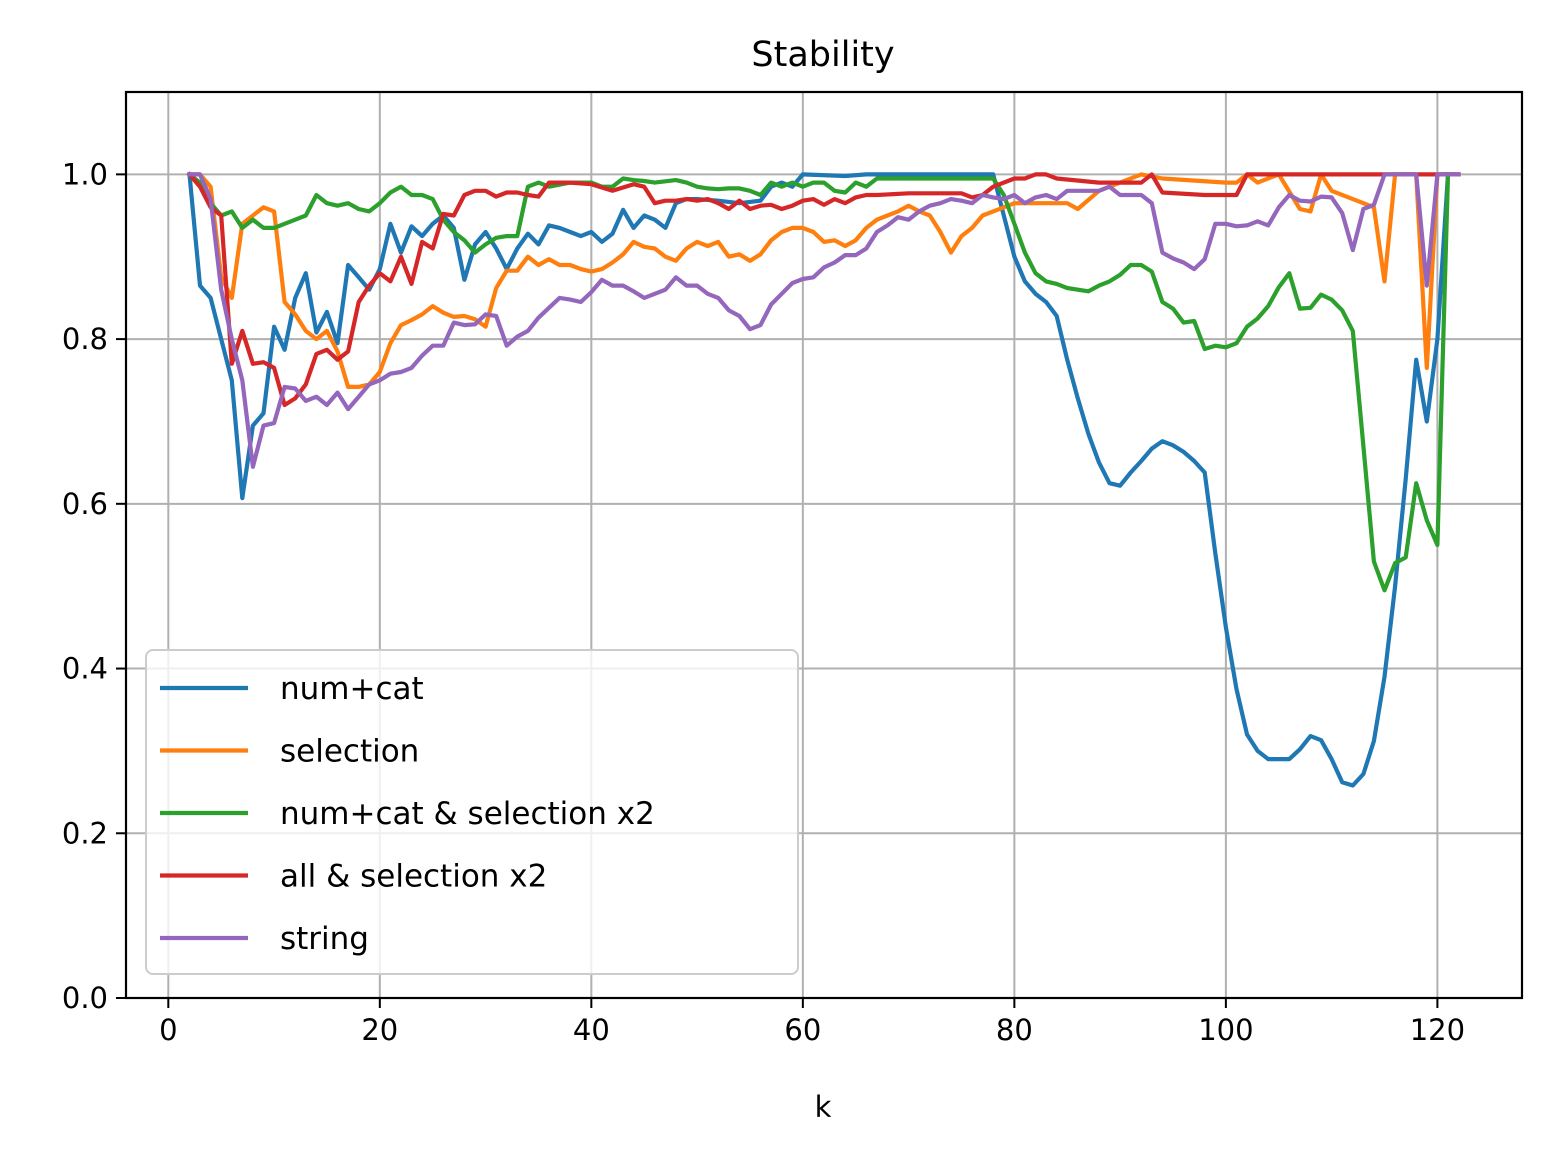 The image size is (1550, 1158). Describe the element at coordinates (413, 877) in the screenshot. I see `legend-label-3: all & selection x2` at that location.